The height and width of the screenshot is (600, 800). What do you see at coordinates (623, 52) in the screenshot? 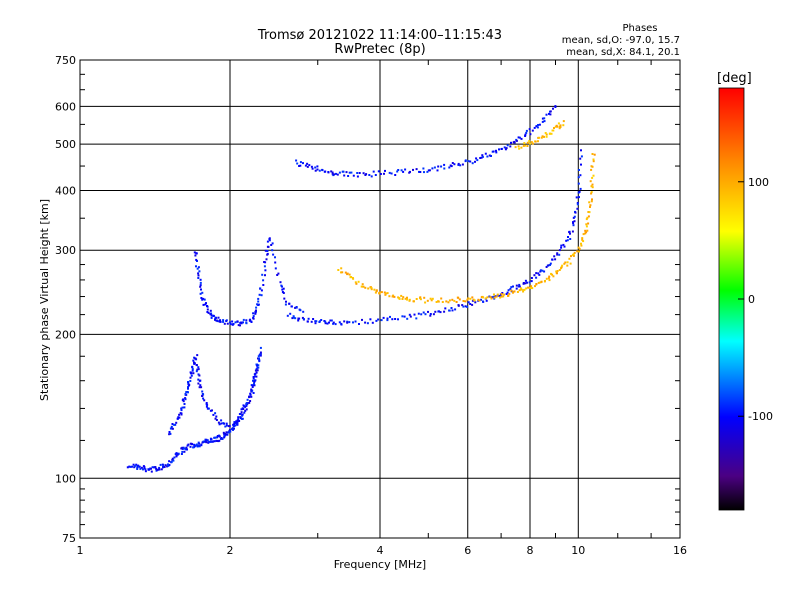
I see `stats-x-mode: mean, sd,X: 84.1, 20.1` at bounding box center [623, 52].